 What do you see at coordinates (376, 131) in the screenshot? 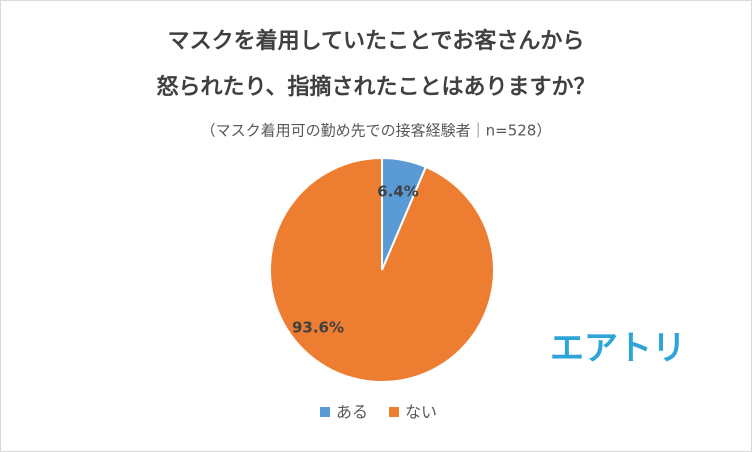
I see `chart-subtitle: （マスク着用可の勤め先での接客経験者｜n=528）` at bounding box center [376, 131].